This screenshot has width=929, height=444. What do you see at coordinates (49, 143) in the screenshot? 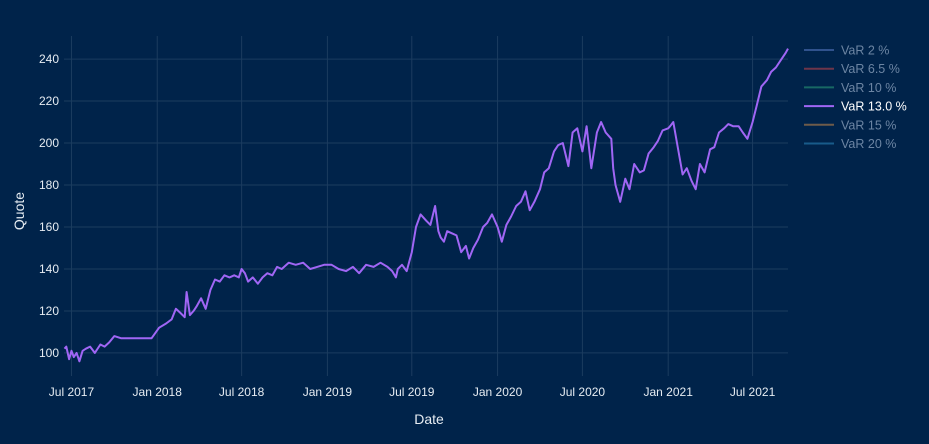
I see `y-tick-label: 200` at bounding box center [49, 143].